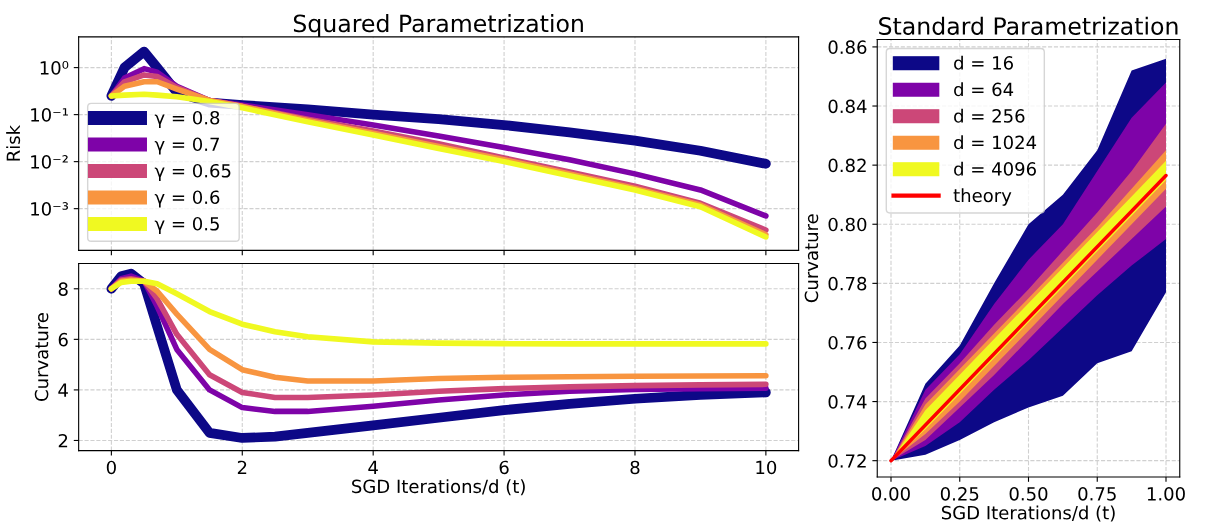  What do you see at coordinates (989, 115) in the screenshot?
I see `legend-label: d = 256` at bounding box center [989, 115].